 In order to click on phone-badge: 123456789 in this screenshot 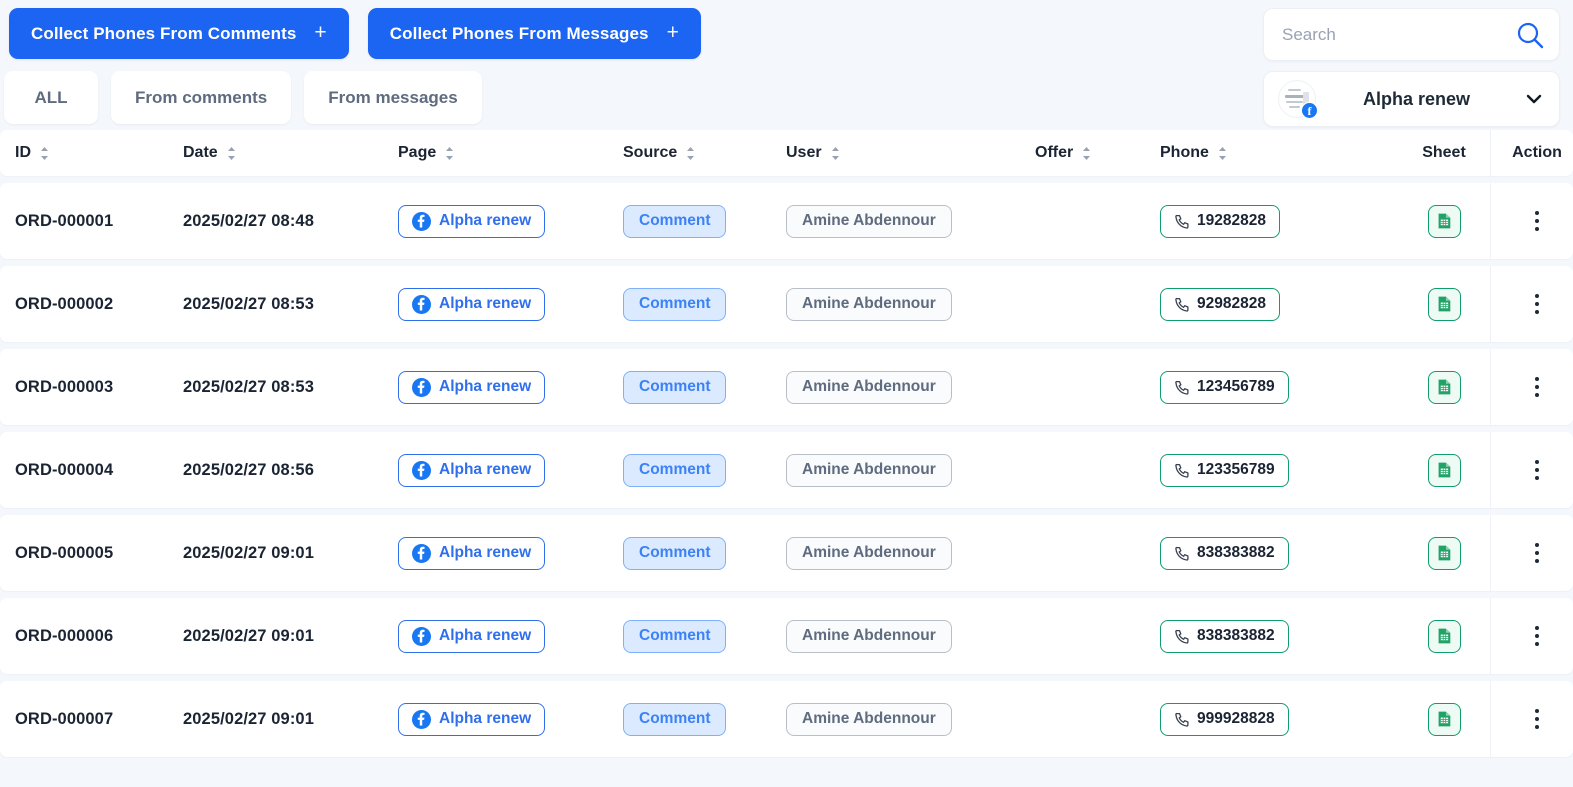, I will do `click(1224, 387)`.